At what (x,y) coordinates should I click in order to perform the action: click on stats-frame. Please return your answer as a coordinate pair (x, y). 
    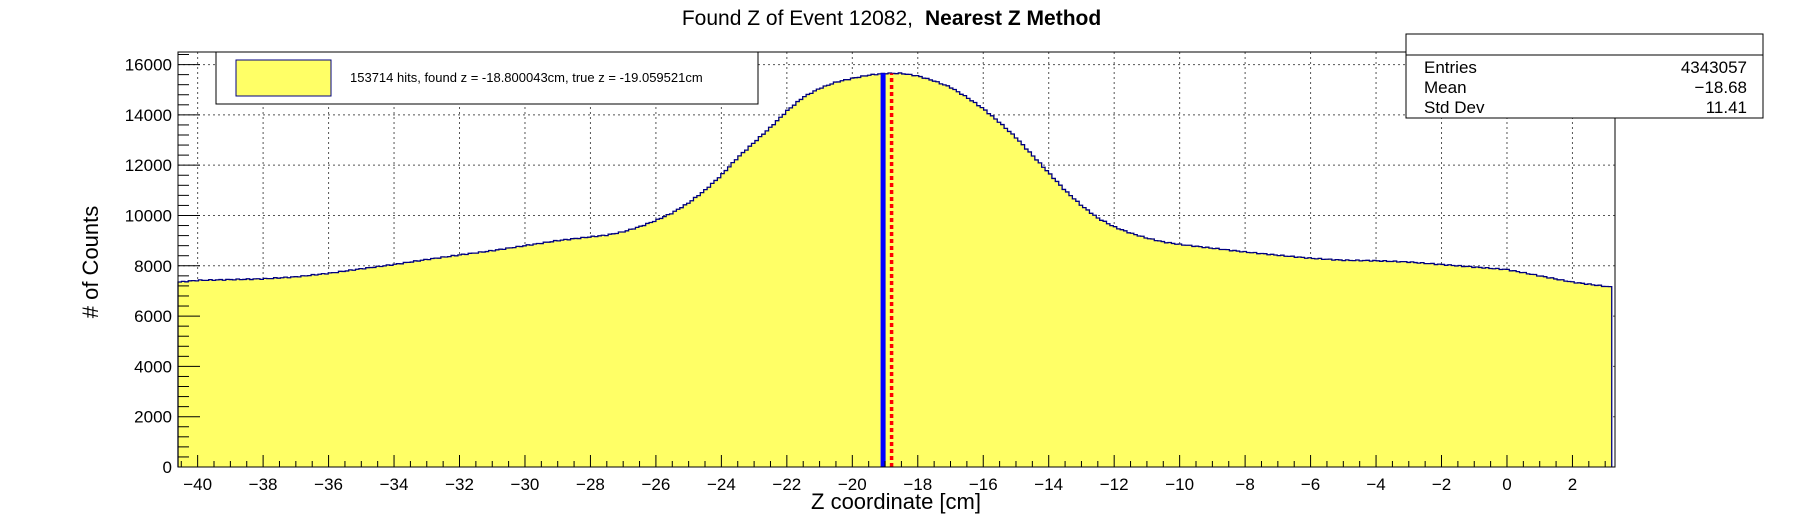
    Looking at the image, I should click on (1584, 76).